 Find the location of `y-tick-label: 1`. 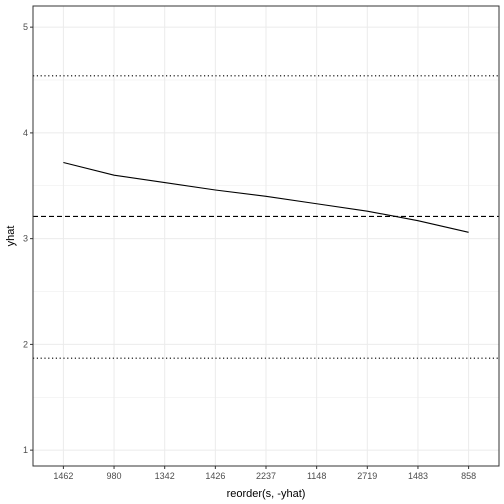

y-tick-label: 1 is located at coordinates (25, 450).